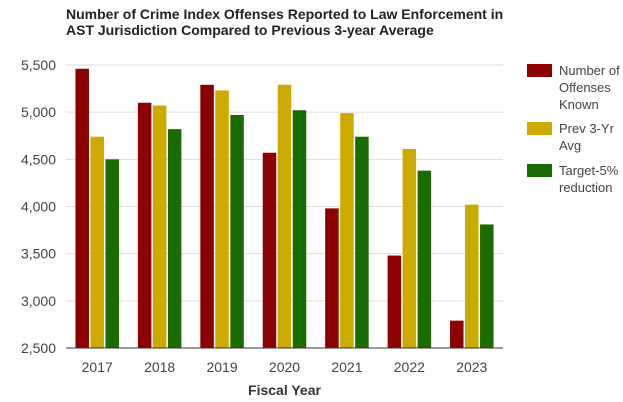  I want to click on y-tick-label: 3,000, so click(38, 301).